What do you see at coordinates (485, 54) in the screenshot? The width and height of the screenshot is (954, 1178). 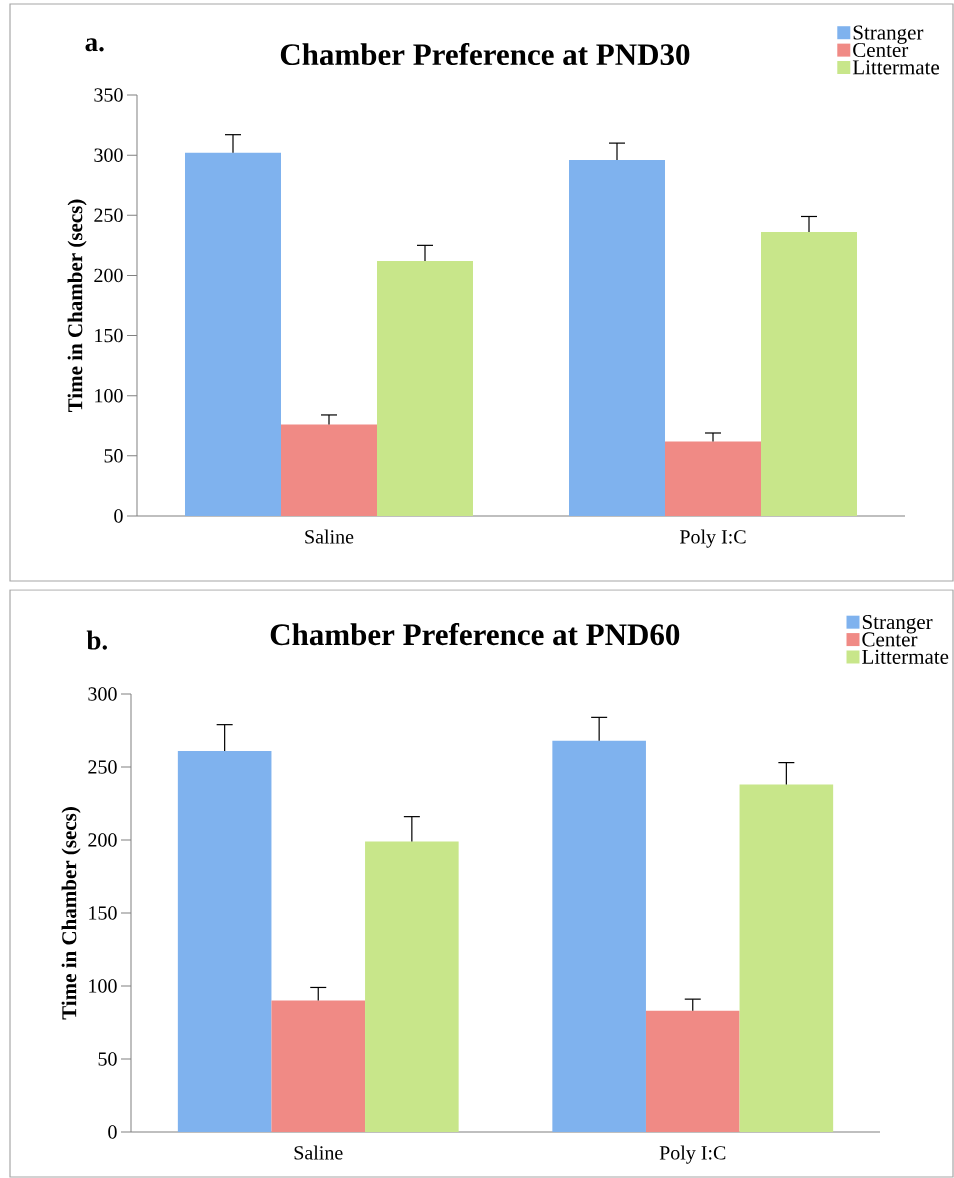 I see `chart-title: Chamber Preference at PND30` at bounding box center [485, 54].